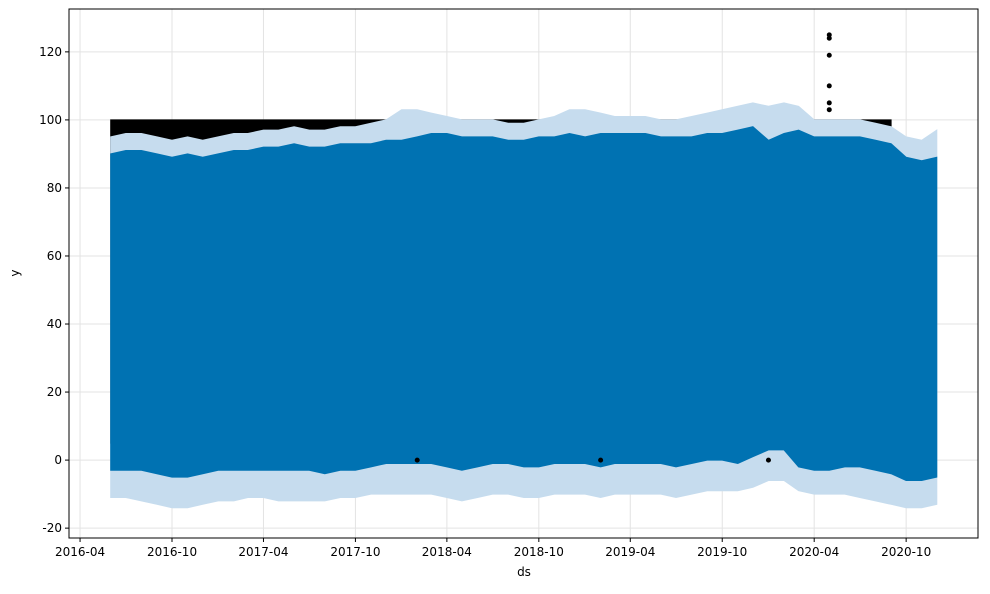 The height and width of the screenshot is (594, 990). Describe the element at coordinates (50, 120) in the screenshot. I see `y-tick-label: 100` at that location.